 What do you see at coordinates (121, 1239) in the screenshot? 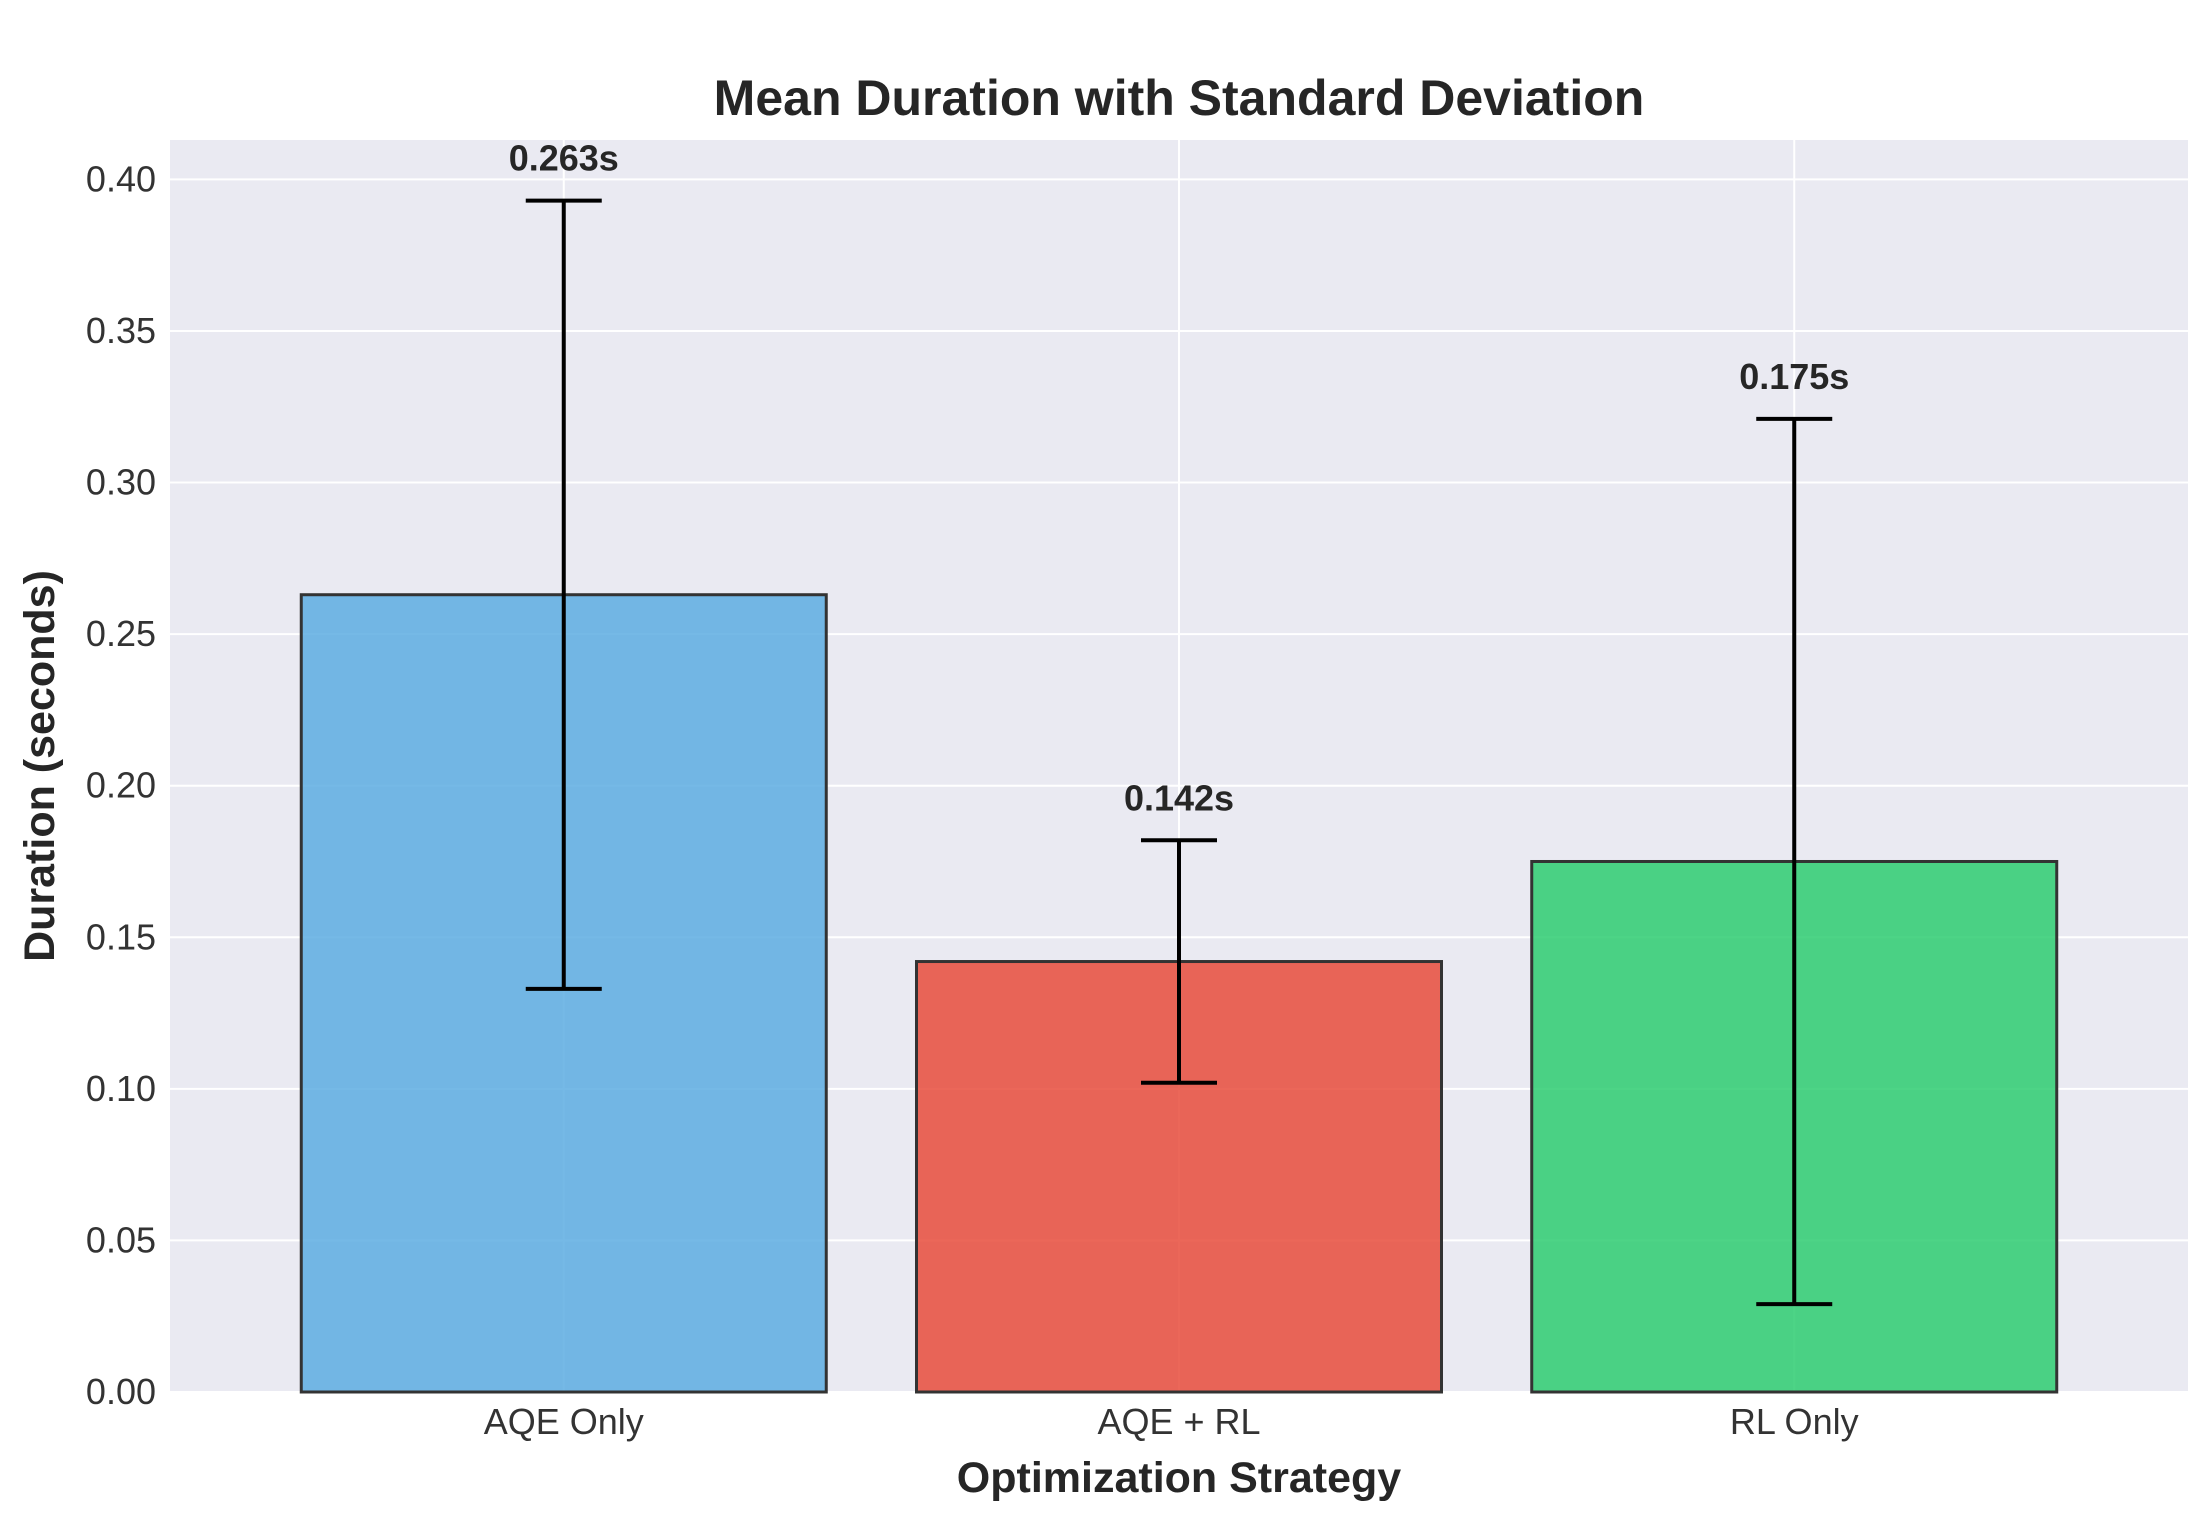
I see `y-tick-label: 0.05` at bounding box center [121, 1239].